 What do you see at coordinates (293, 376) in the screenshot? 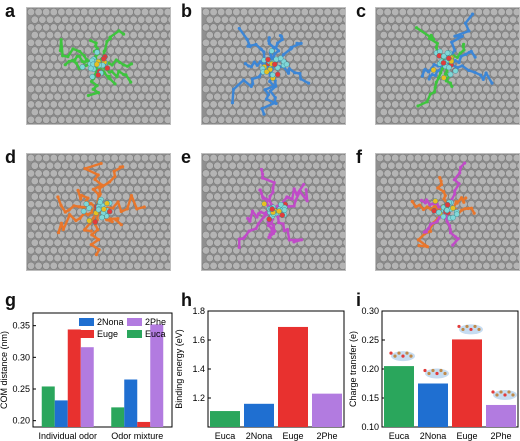
I see `chart-h-bar-Euge` at bounding box center [293, 376].